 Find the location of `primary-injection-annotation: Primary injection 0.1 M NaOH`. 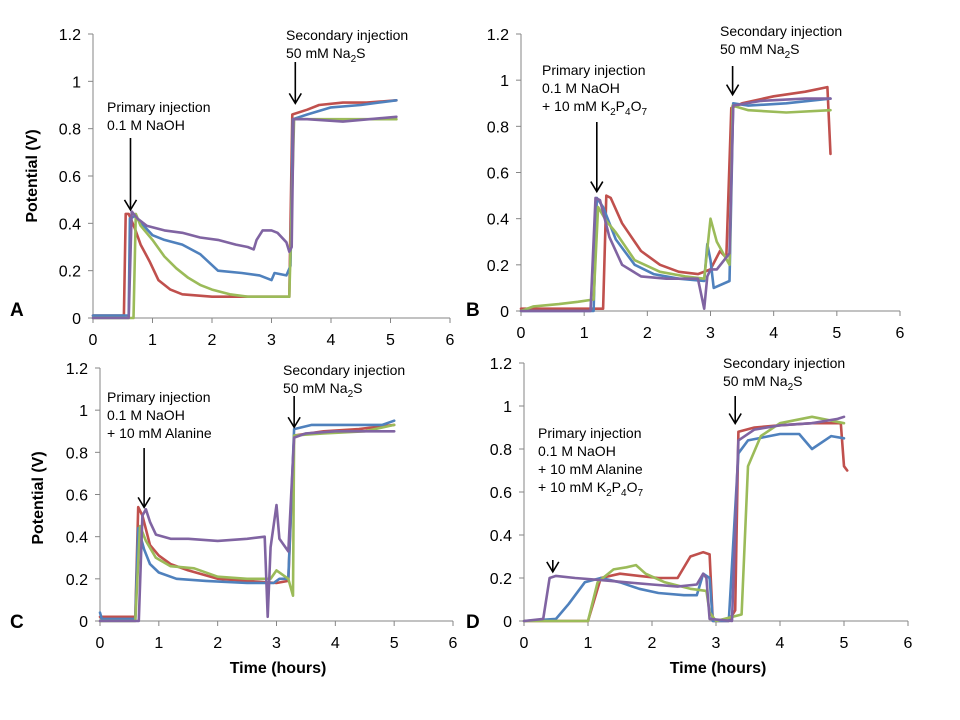

primary-injection-annotation: Primary injection 0.1 M NaOH is located at coordinates (158, 116).